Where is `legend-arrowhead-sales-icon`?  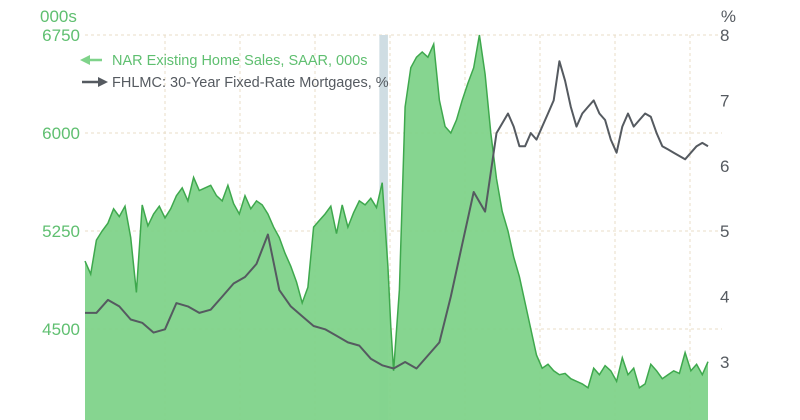
legend-arrowhead-sales-icon is located at coordinates (85, 60).